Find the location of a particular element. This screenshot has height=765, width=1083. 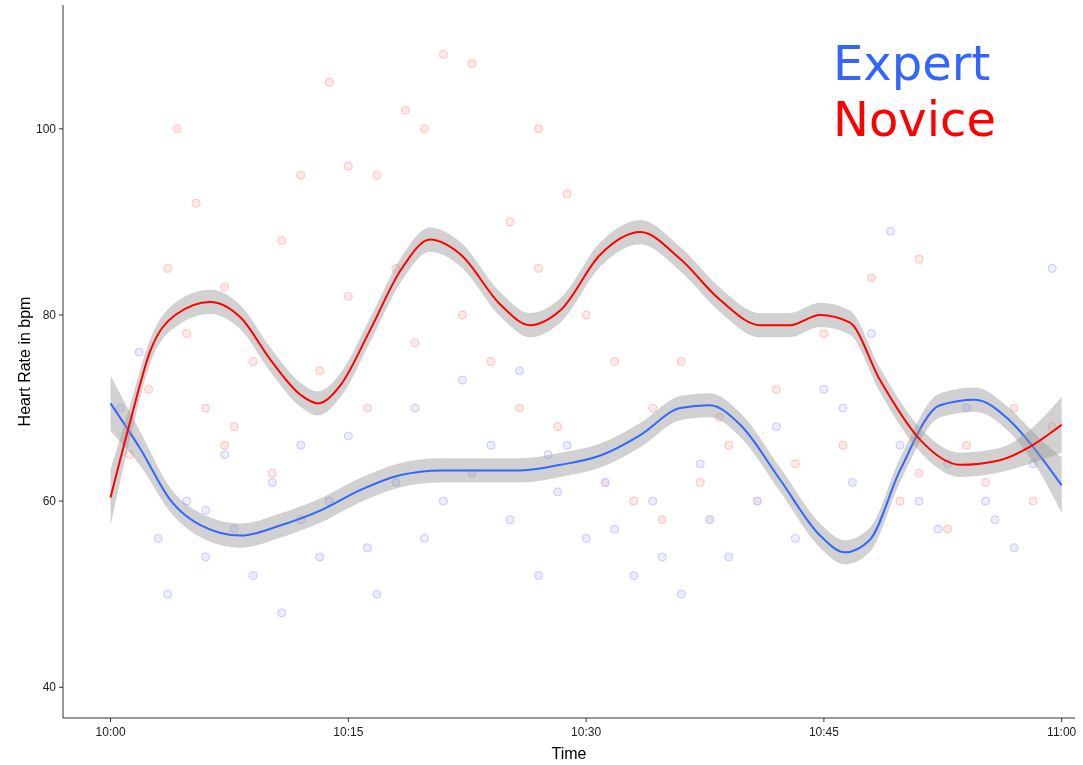

x-tick-label: 10:45 is located at coordinates (824, 732).